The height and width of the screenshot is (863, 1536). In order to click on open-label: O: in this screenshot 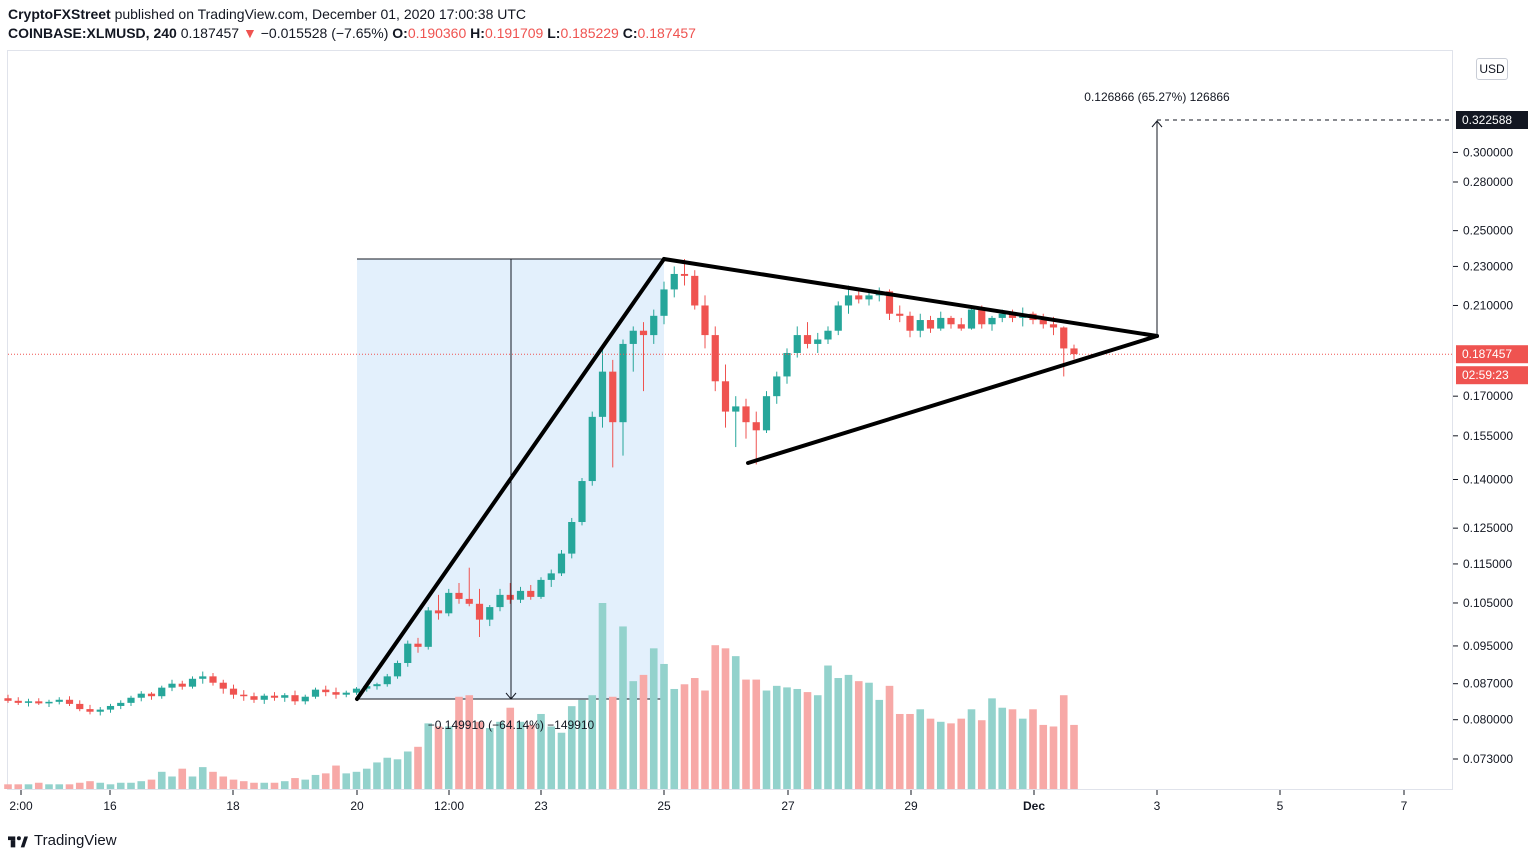, I will do `click(400, 33)`.